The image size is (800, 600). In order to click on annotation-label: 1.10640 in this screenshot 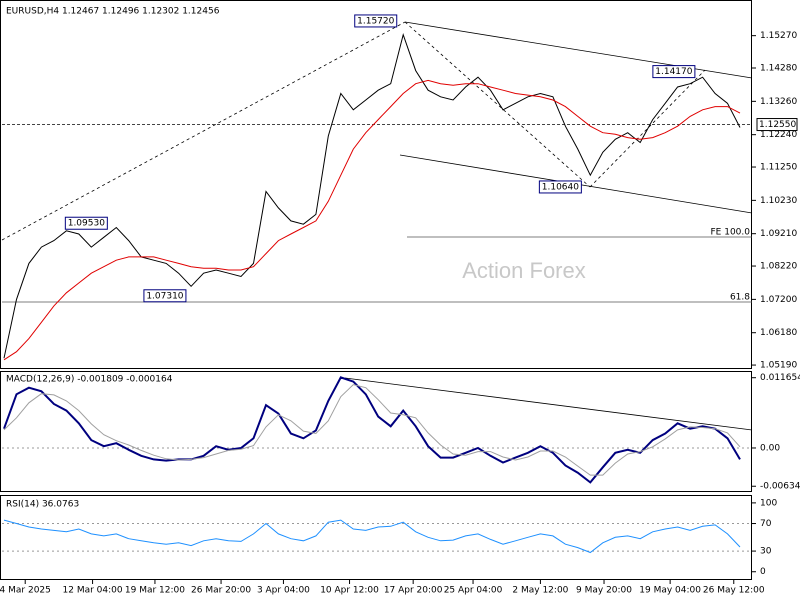, I will do `click(560, 187)`.